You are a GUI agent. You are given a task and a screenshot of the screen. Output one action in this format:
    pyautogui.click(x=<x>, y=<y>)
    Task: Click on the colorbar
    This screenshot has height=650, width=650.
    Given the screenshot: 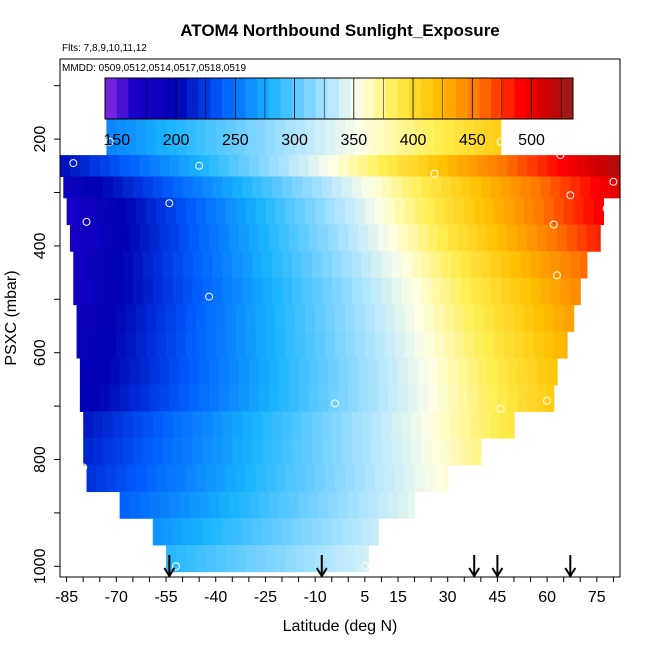 What is the action you would take?
    pyautogui.click(x=339, y=98)
    